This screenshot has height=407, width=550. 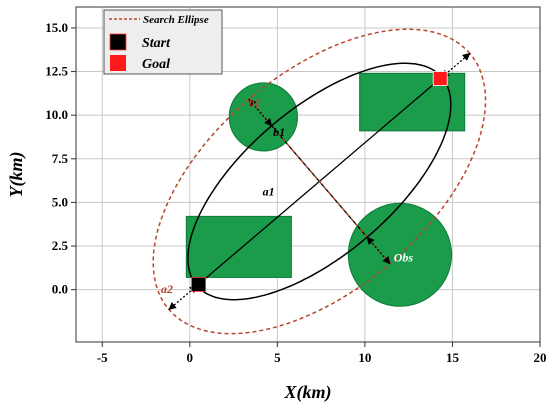 I want to click on annotation-a1: a1, so click(x=269, y=191).